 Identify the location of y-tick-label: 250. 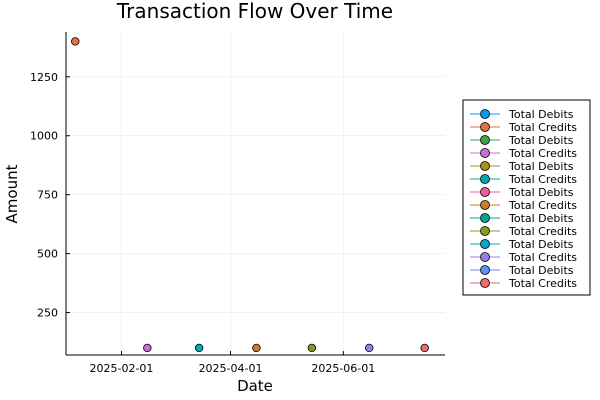
(47, 313).